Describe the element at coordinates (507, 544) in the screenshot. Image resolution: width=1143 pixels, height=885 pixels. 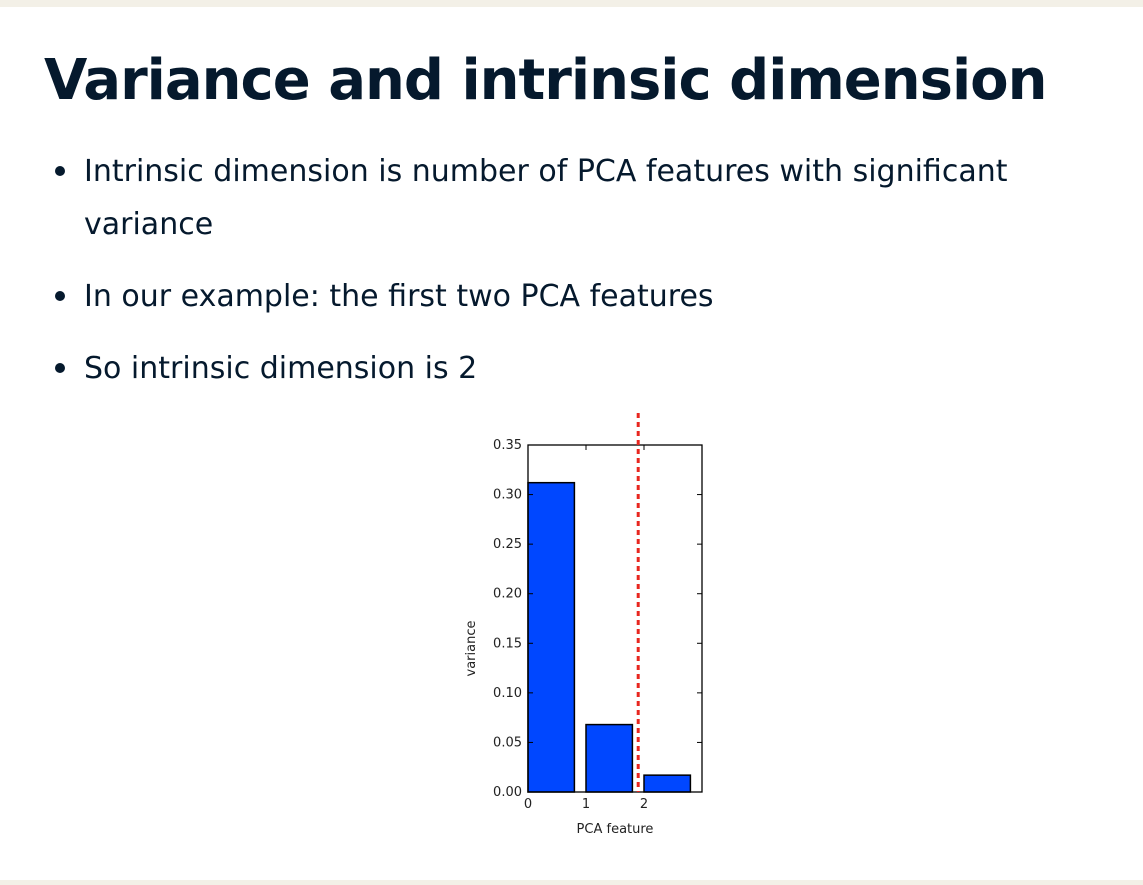
I see `y-tick-label: 0.25` at that location.